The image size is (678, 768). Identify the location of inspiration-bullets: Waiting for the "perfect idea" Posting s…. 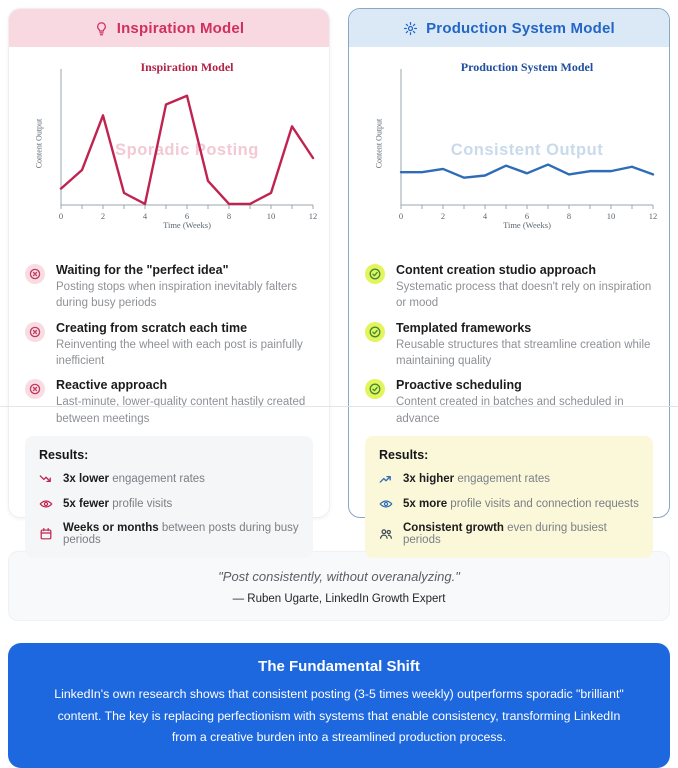
(169, 349).